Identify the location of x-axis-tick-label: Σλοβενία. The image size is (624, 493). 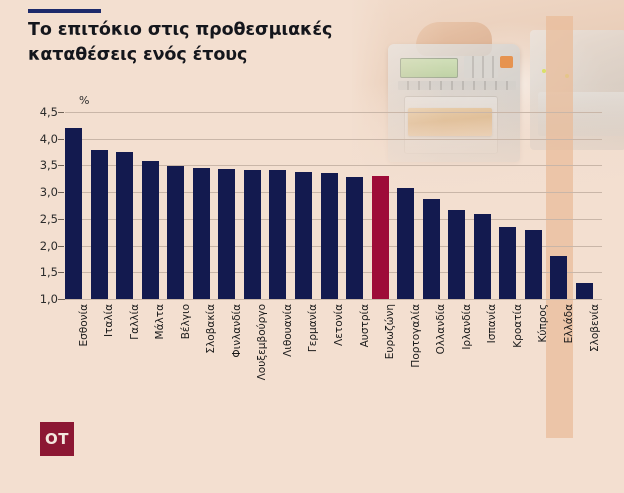
(594, 328).